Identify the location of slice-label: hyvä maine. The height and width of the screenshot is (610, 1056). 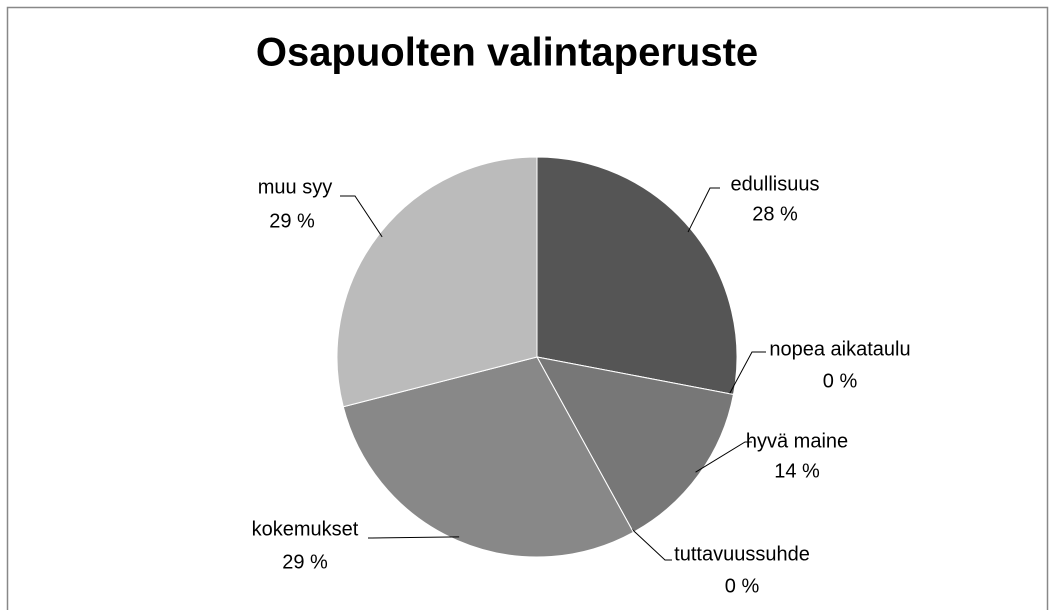
(797, 441).